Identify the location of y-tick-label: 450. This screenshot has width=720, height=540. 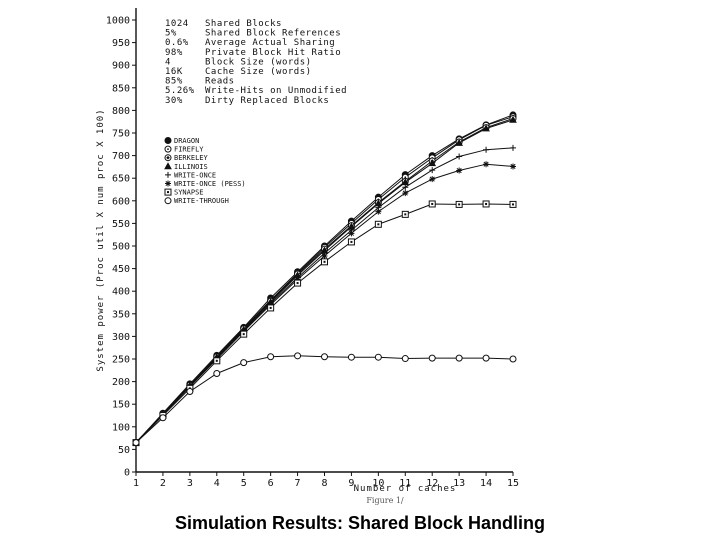
(121, 269).